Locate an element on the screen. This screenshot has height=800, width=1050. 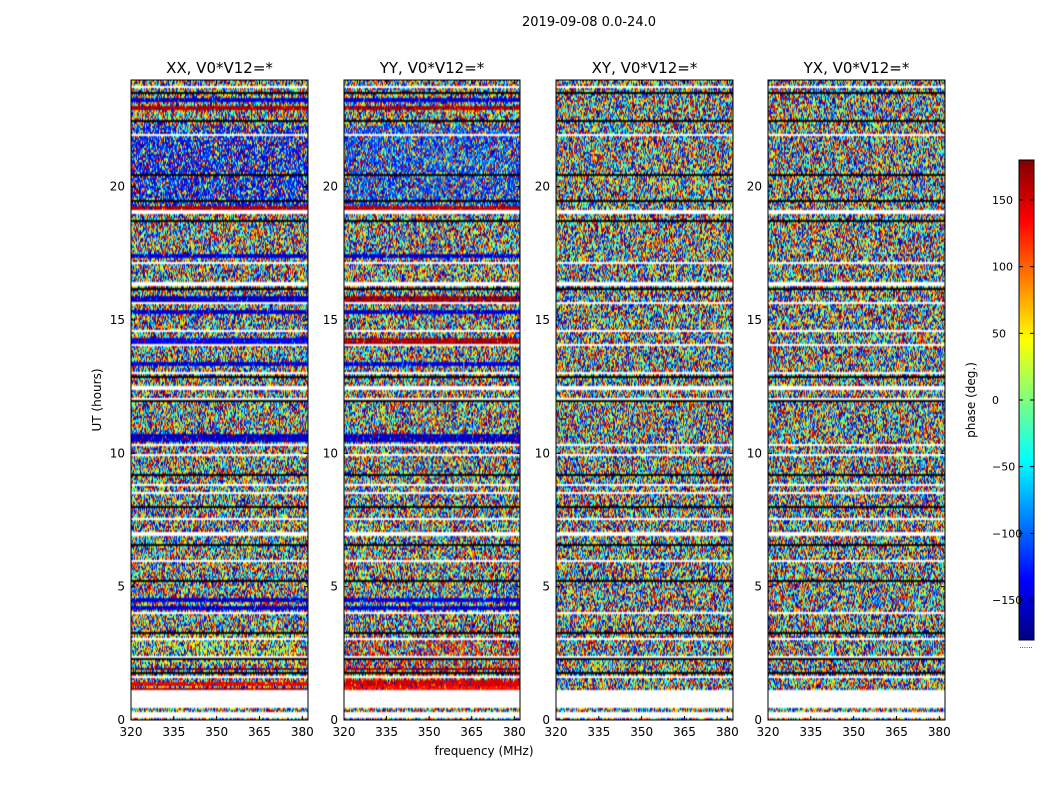
panel-title: YX, V0*V12=* is located at coordinates (856, 68).